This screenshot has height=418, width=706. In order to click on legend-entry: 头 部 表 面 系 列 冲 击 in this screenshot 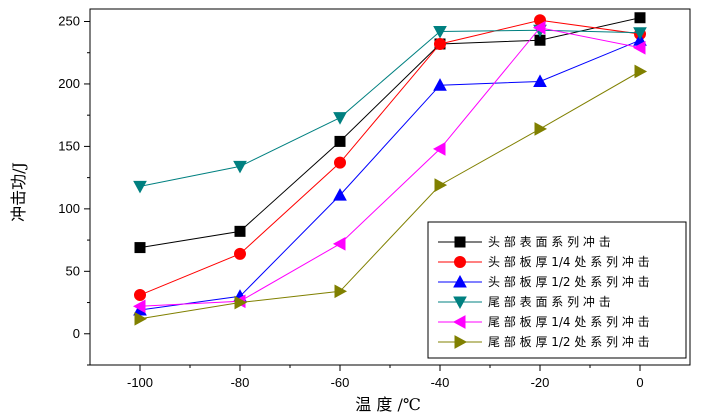, I will do `click(524, 241)`.